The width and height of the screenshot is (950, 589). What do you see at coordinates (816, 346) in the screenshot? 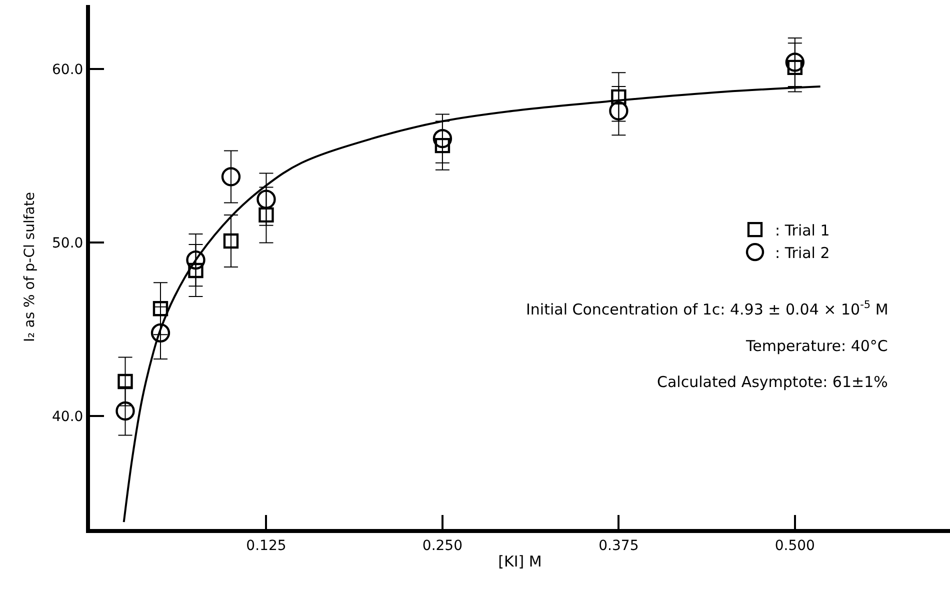
I see `annotation: Temperature: 40°C` at bounding box center [816, 346].